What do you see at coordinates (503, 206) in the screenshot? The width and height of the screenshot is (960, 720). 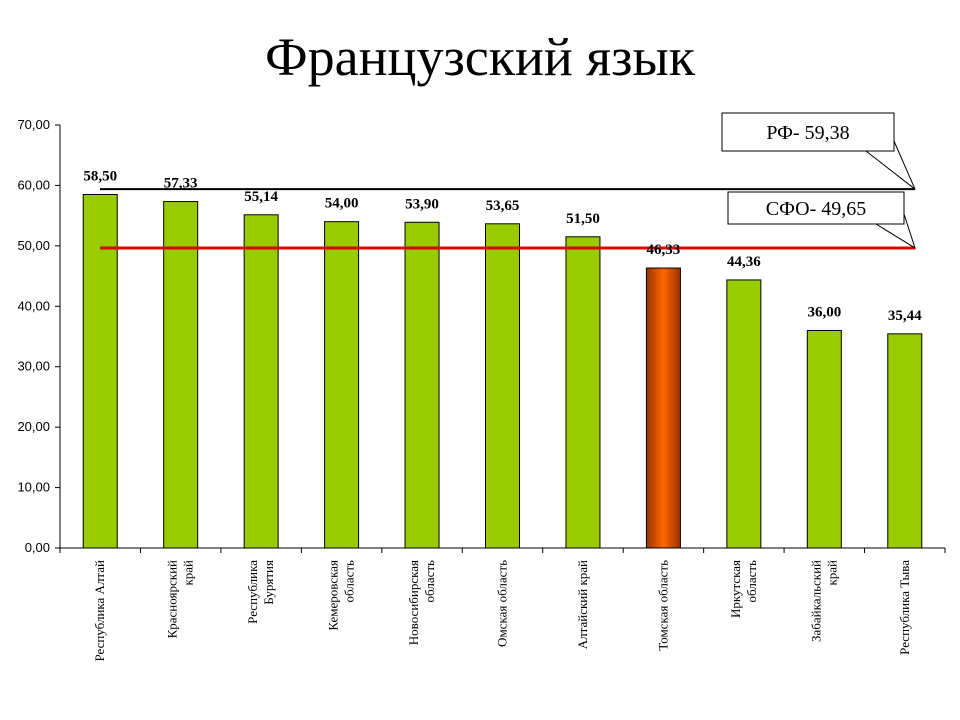 I see `data-label: 53,65` at bounding box center [503, 206].